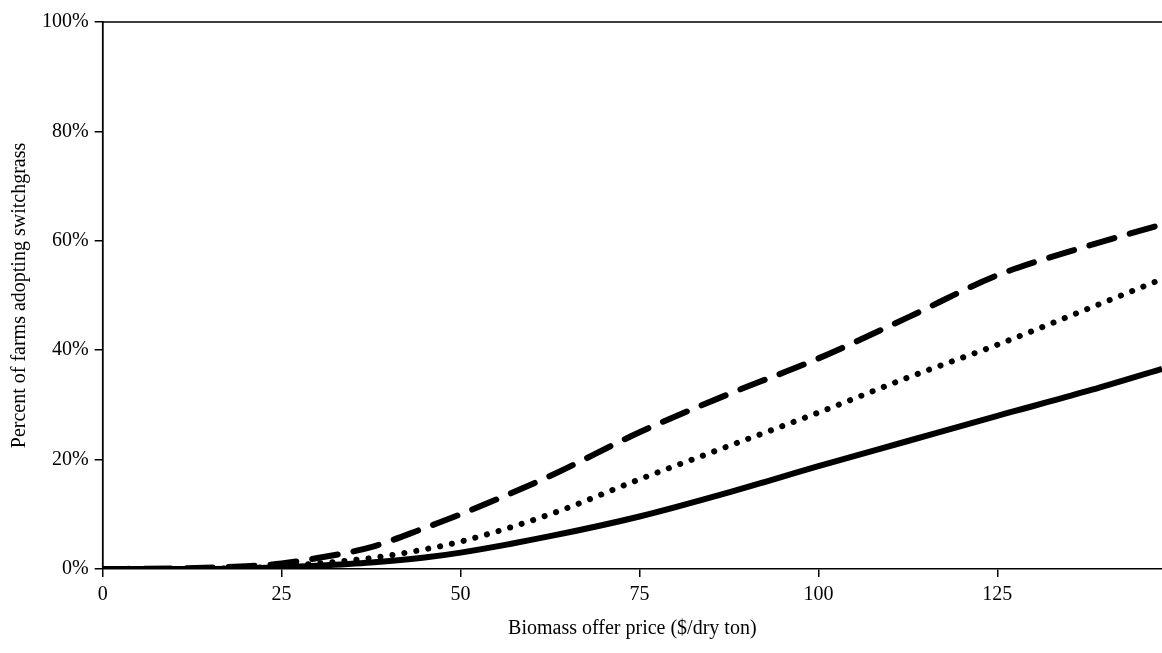 This screenshot has width=1162, height=653. Describe the element at coordinates (639, 593) in the screenshot. I see `x-tick-label: 75` at that location.